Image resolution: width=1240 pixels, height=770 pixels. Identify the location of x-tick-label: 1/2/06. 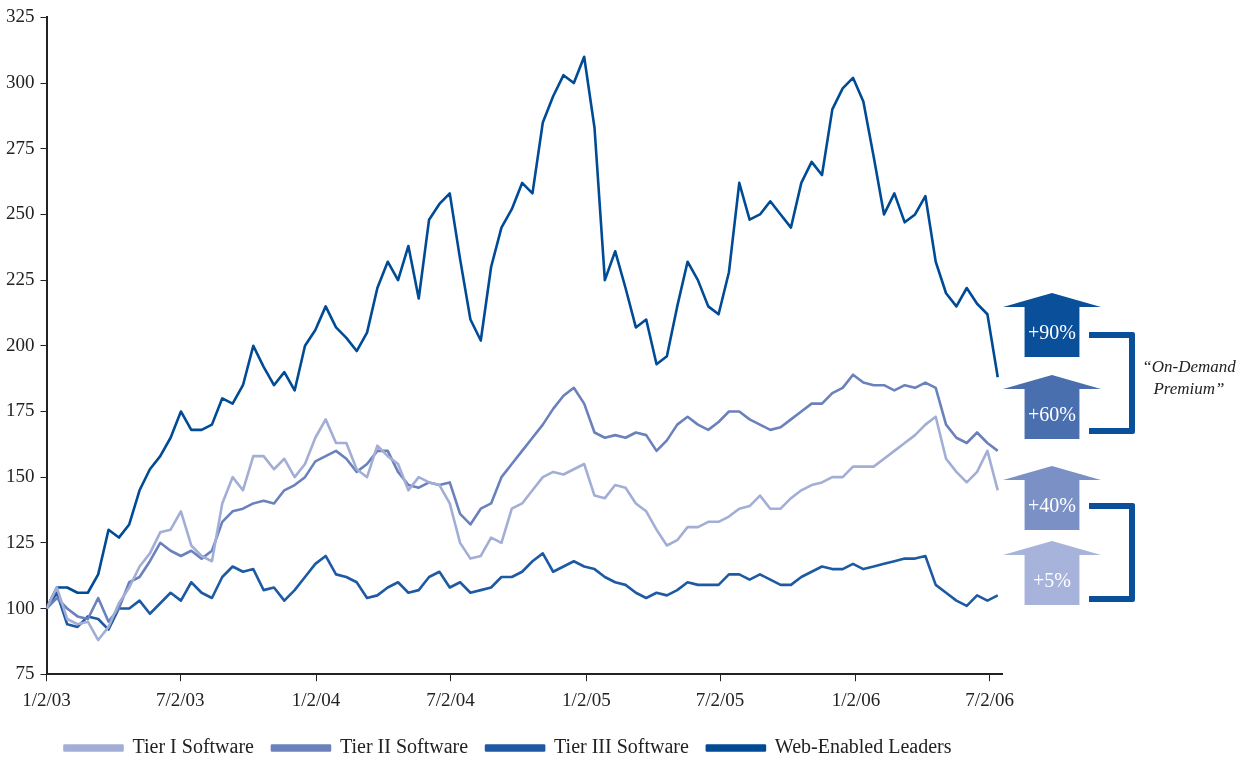
(856, 699).